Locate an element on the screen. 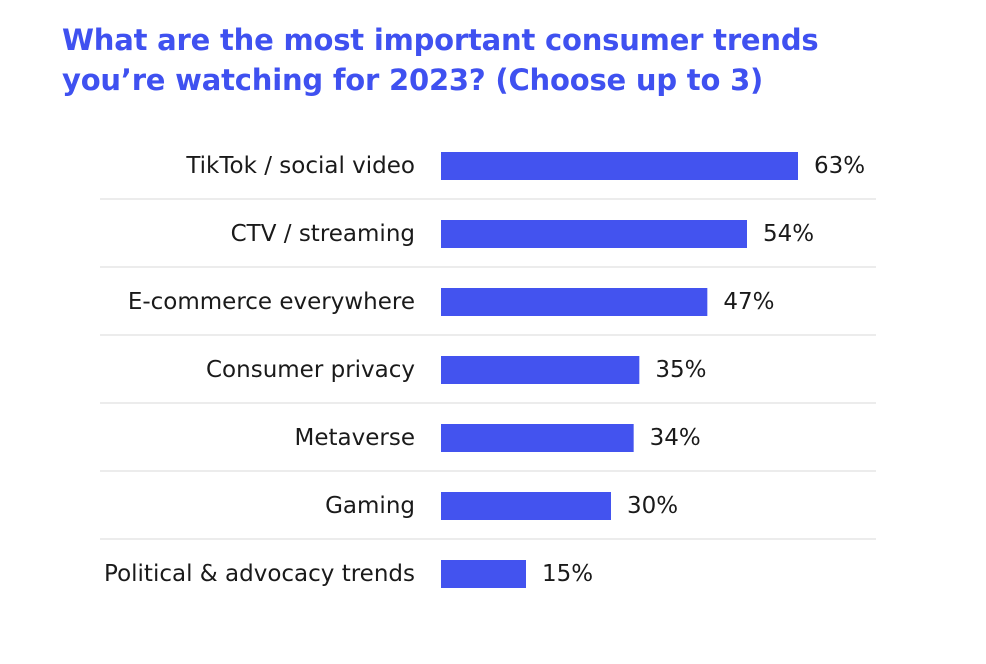 This screenshot has width=986, height=664. category-label: Political & advocacy trends is located at coordinates (259, 574).